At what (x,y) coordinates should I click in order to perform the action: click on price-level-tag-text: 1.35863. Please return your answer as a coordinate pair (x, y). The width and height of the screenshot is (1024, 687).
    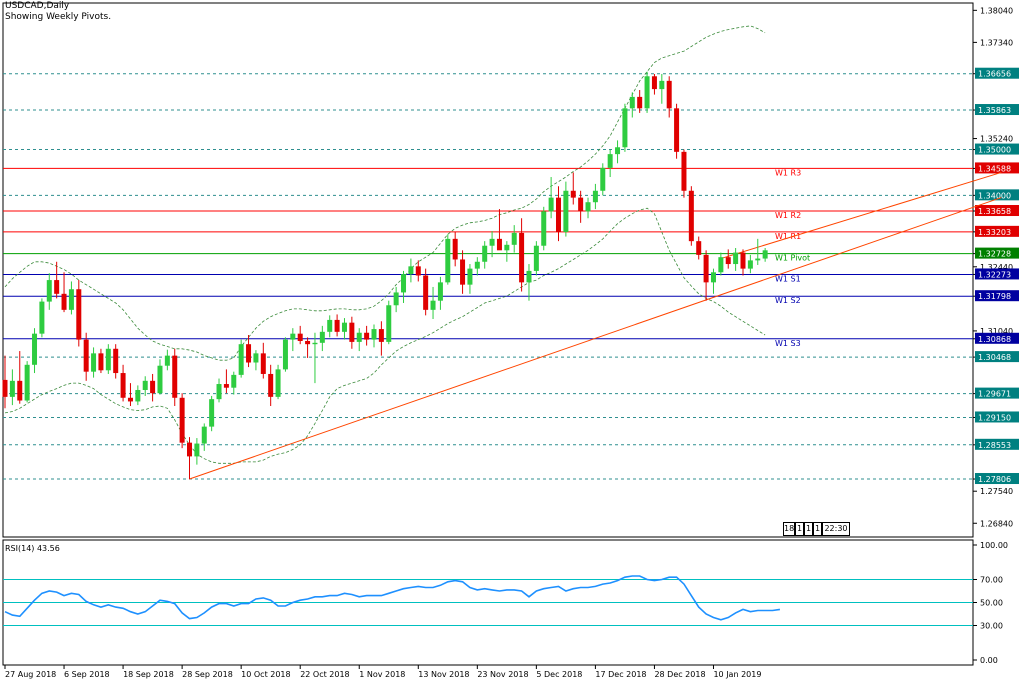
    Looking at the image, I should click on (994, 110).